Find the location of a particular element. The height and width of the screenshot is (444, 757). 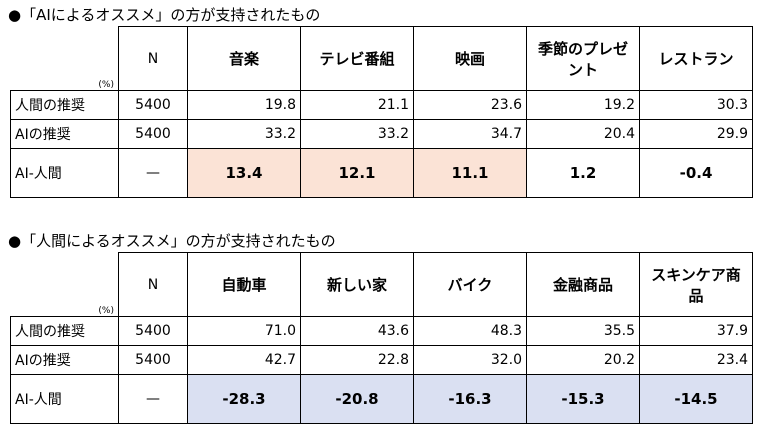

cell: 37.9 is located at coordinates (696, 331).